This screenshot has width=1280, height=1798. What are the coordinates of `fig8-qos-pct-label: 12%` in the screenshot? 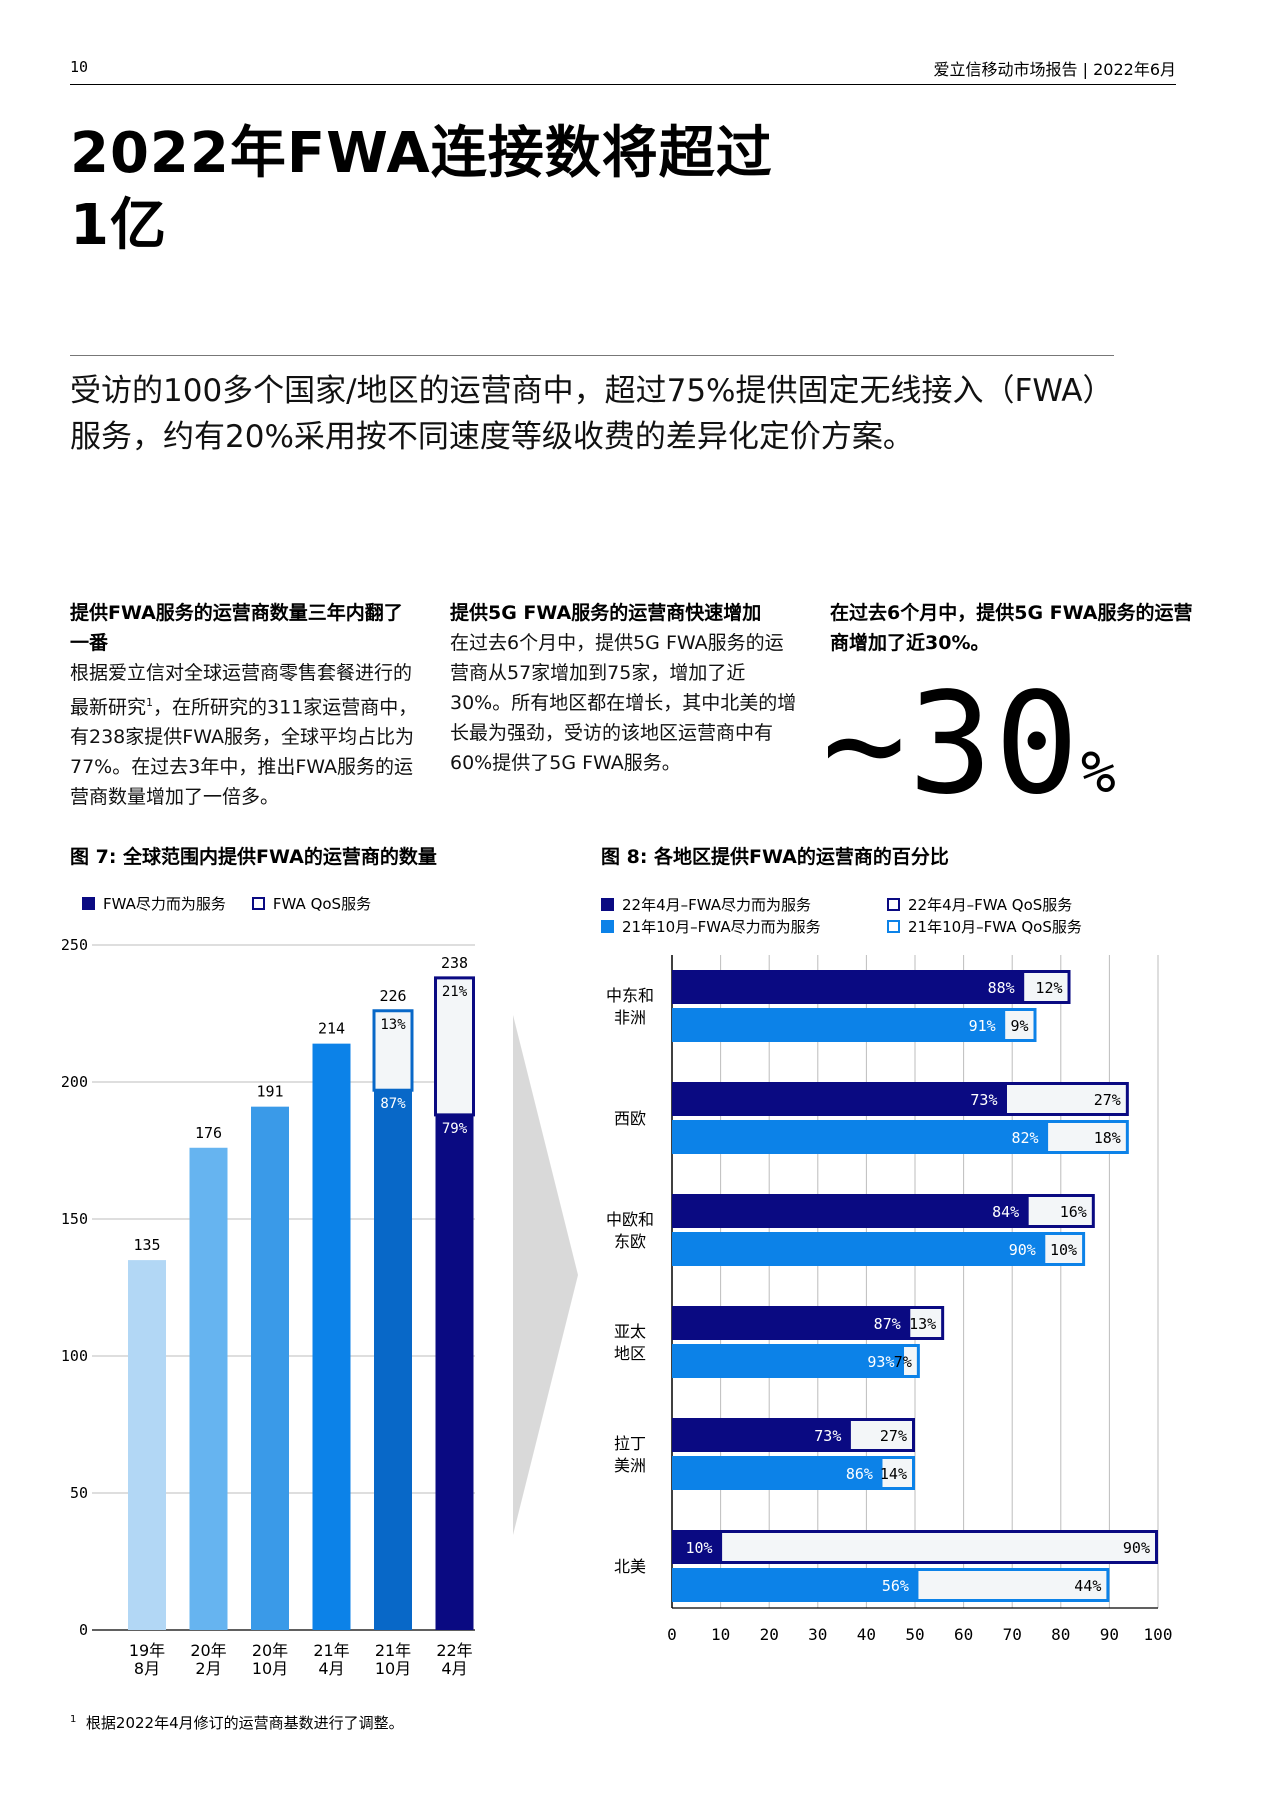 It's located at (1048, 988).